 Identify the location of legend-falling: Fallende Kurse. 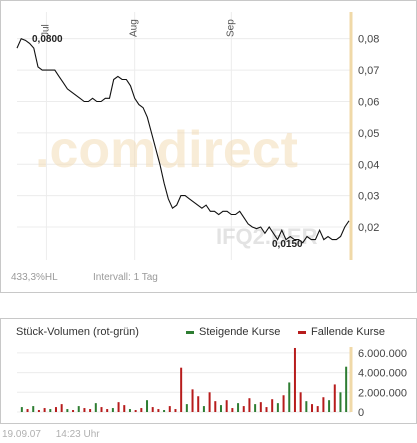
(341, 332).